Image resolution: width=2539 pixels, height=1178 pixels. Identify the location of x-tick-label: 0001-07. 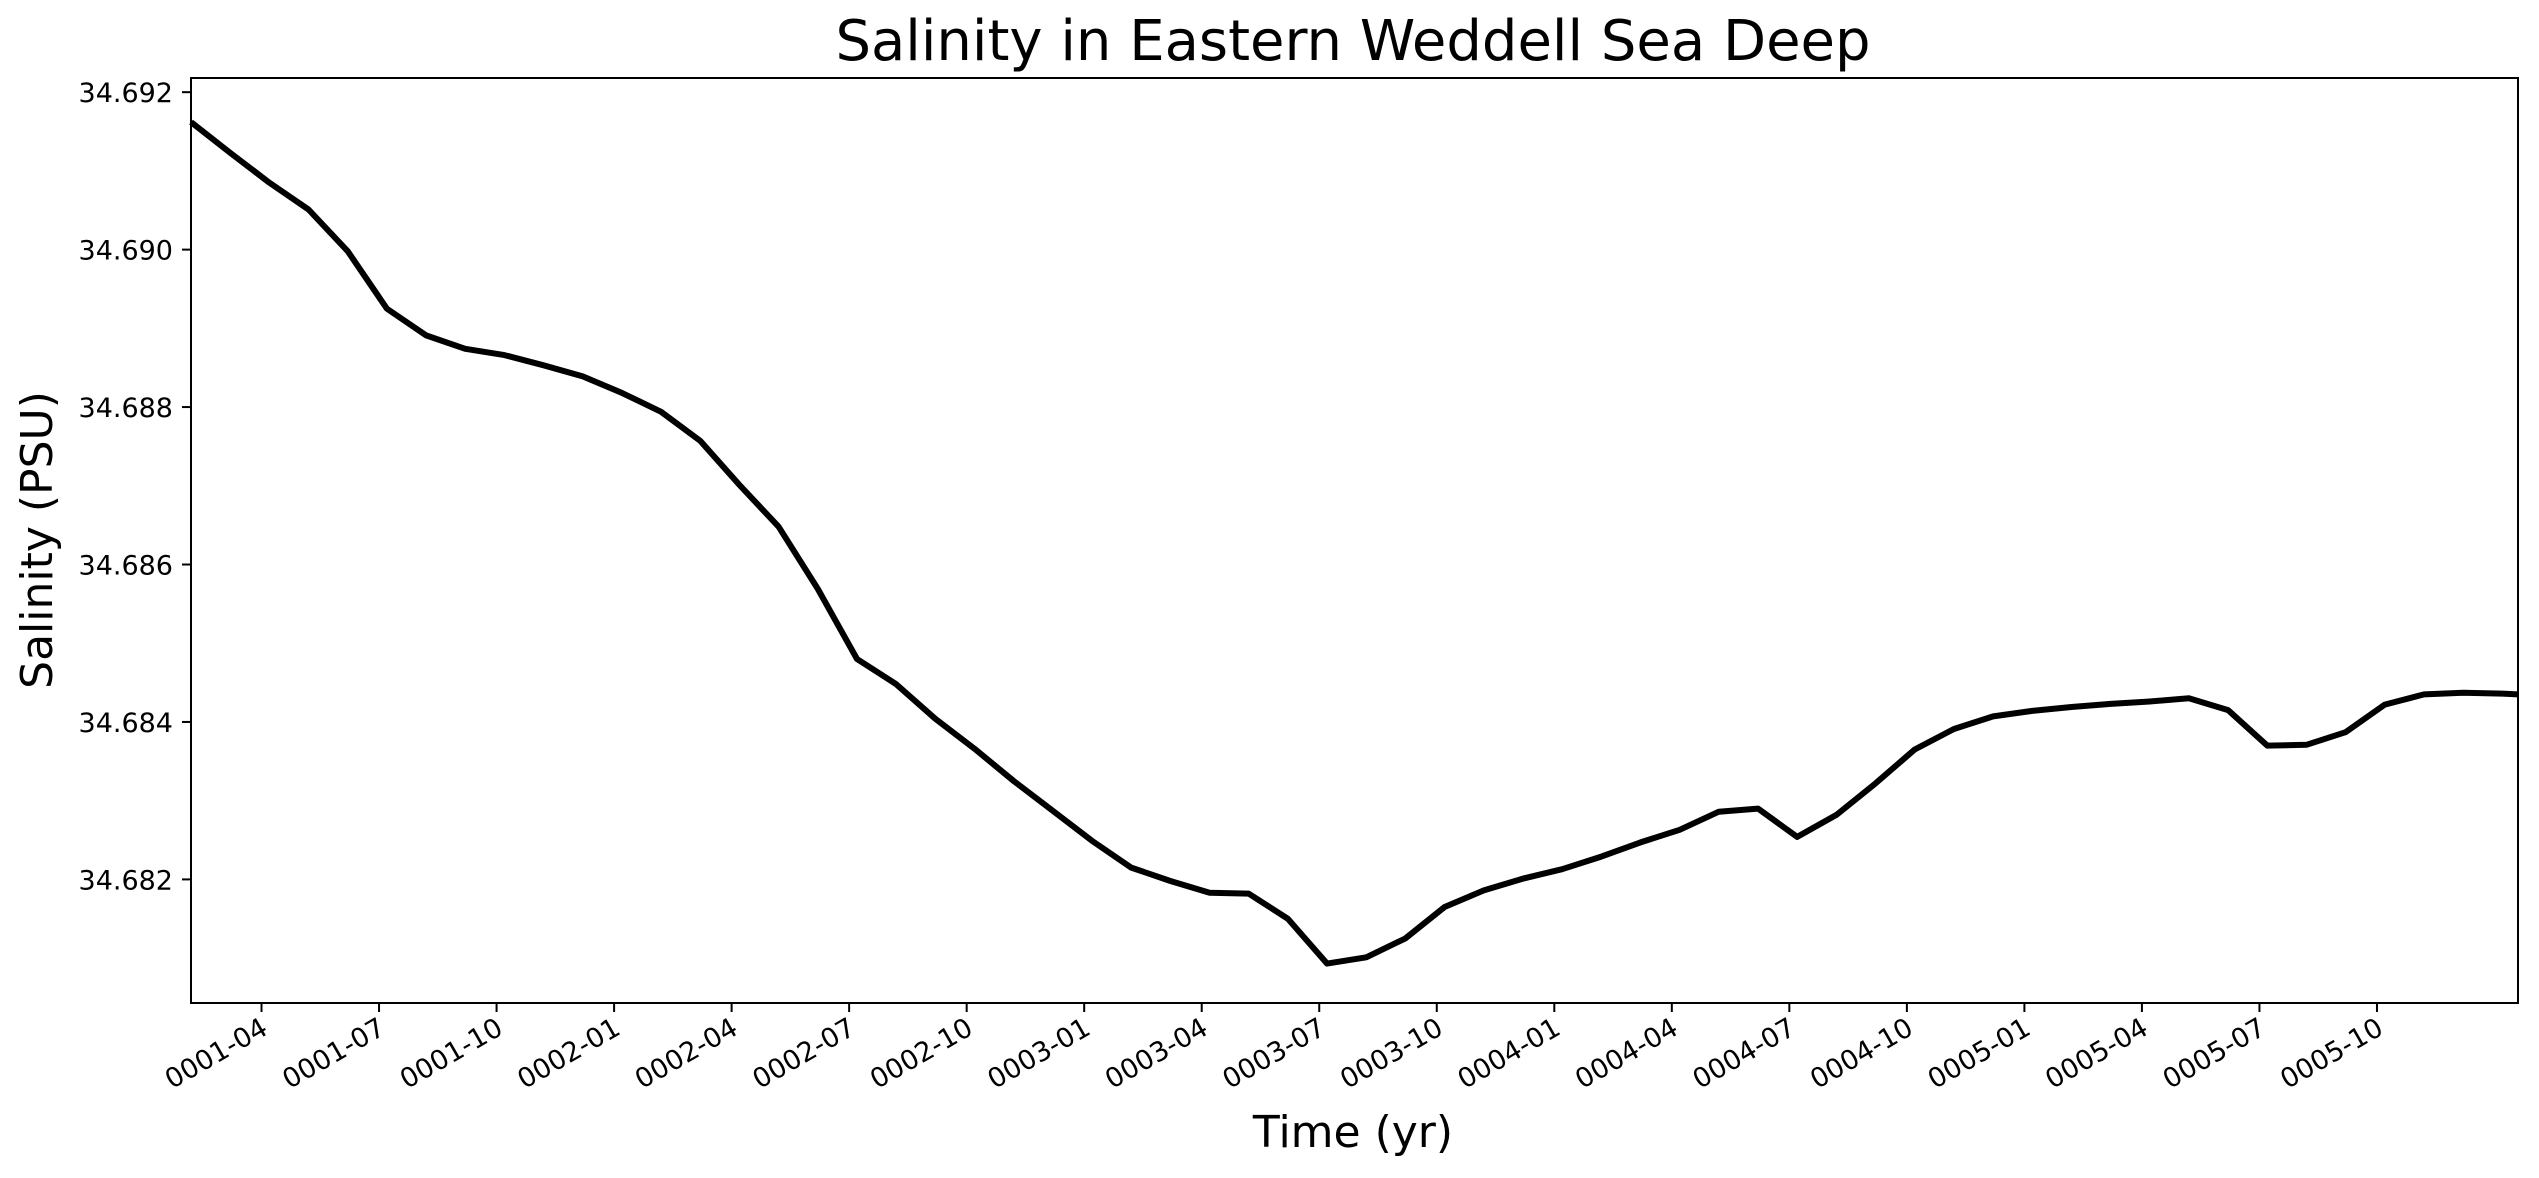
(333, 1053).